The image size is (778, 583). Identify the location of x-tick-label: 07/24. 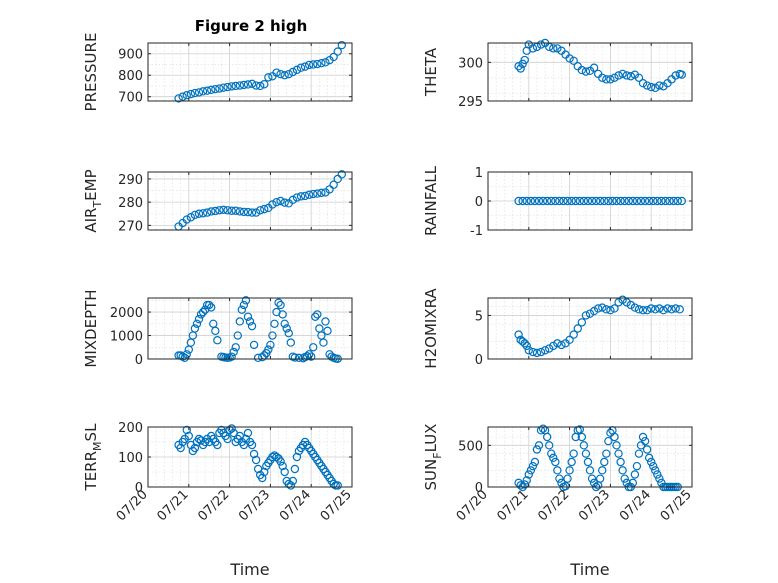
(635, 505).